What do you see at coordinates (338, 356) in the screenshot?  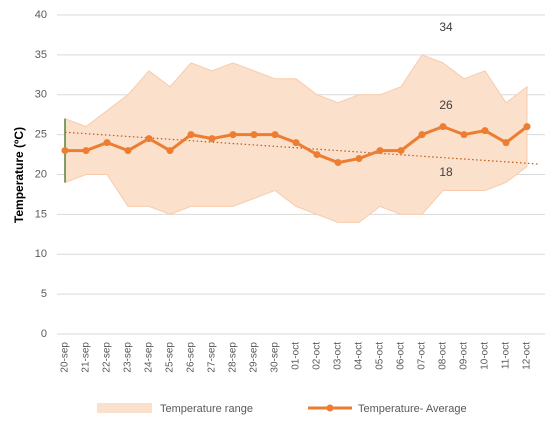 I see `x-tick-label: 03-oct` at bounding box center [338, 356].